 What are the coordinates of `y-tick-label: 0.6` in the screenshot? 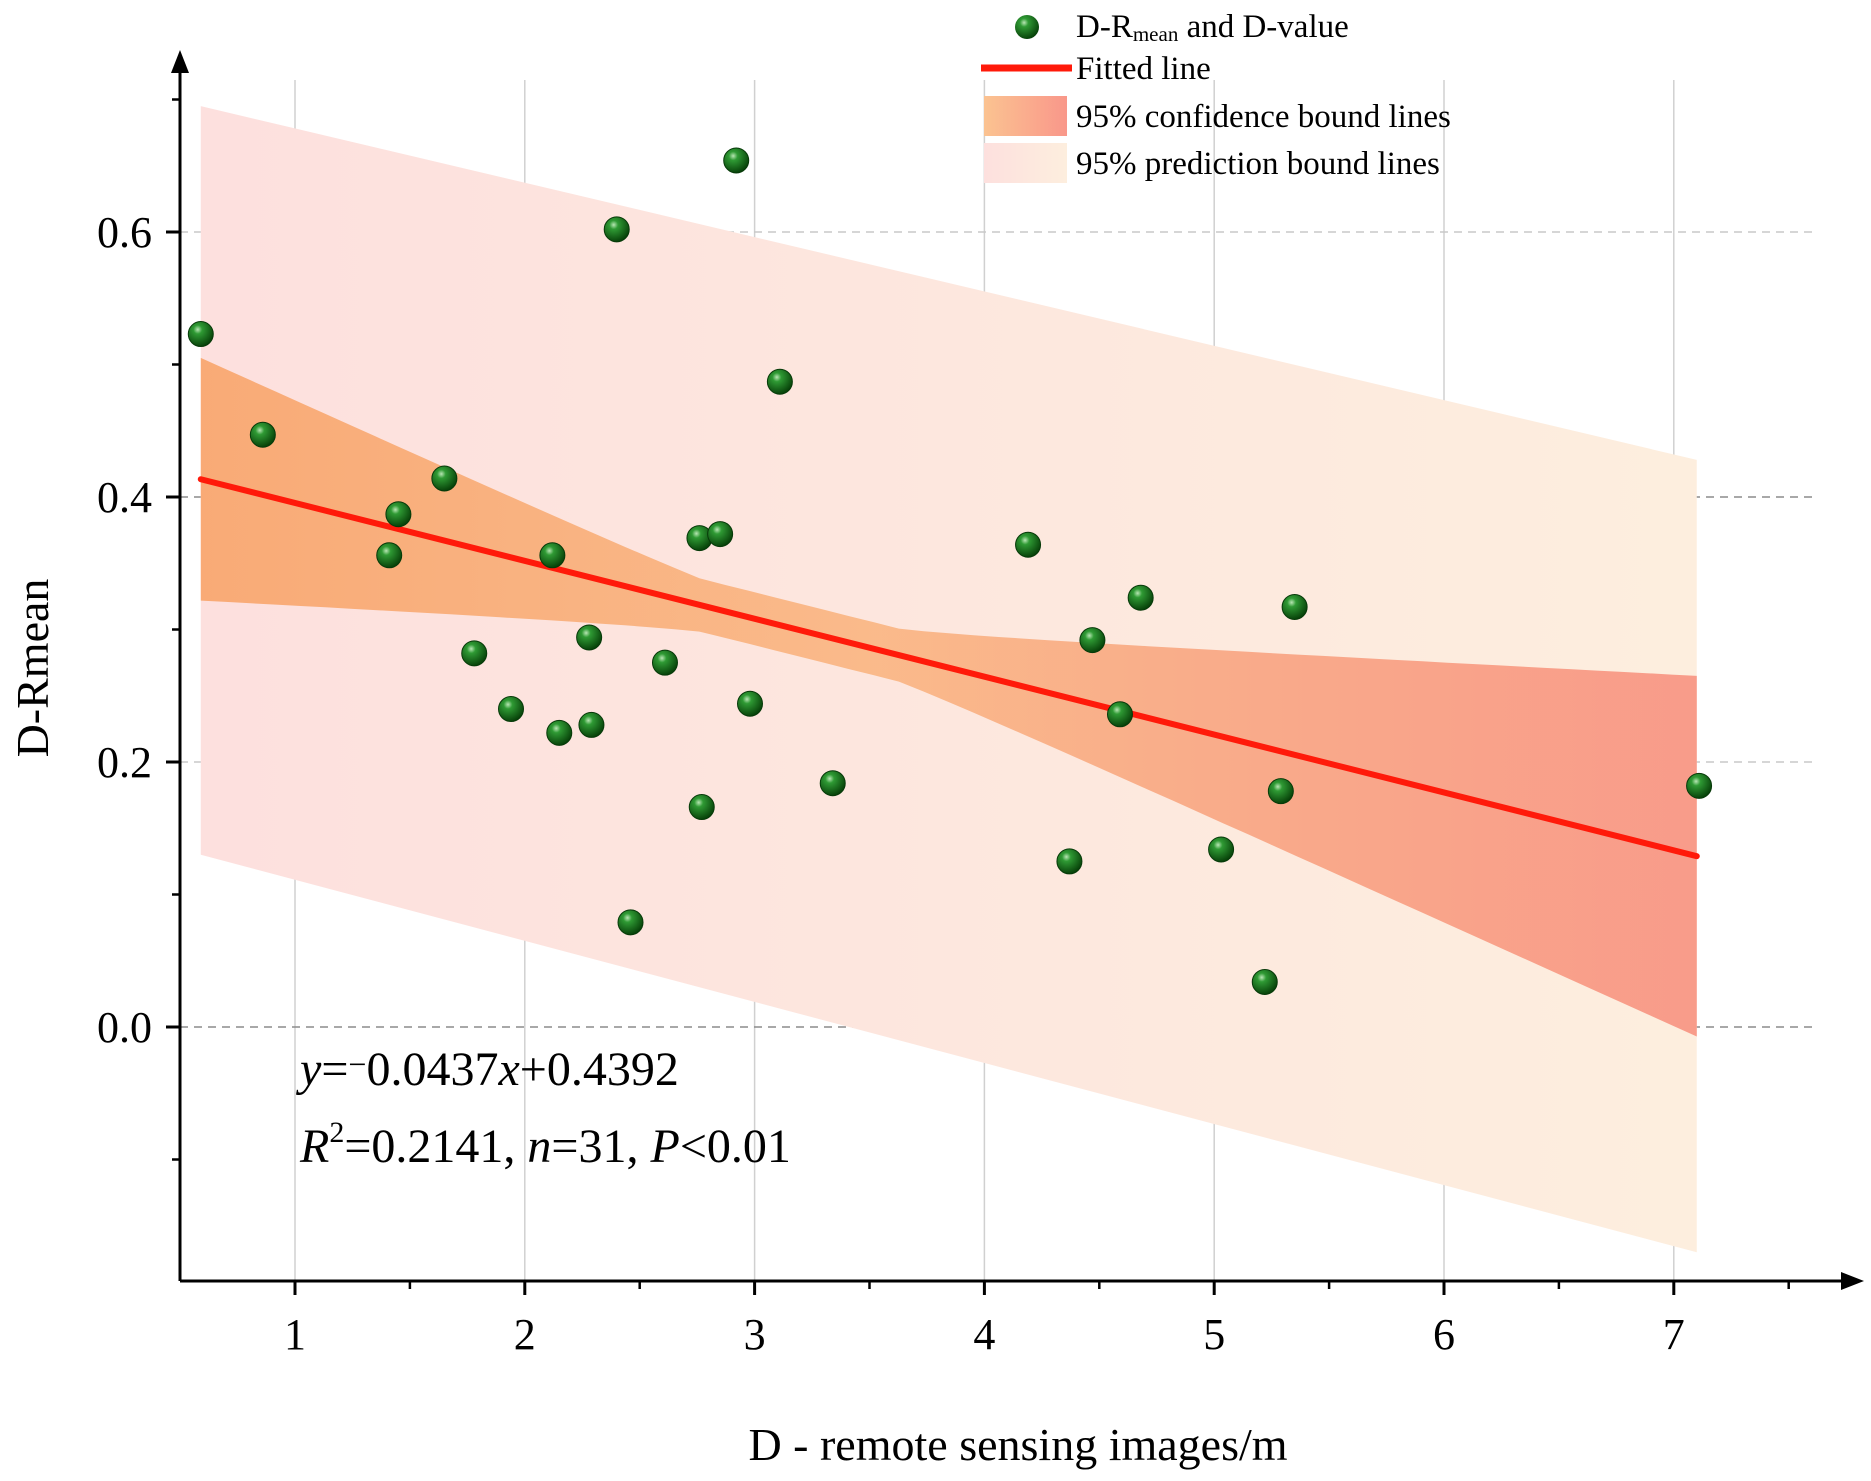 It's located at (124, 232).